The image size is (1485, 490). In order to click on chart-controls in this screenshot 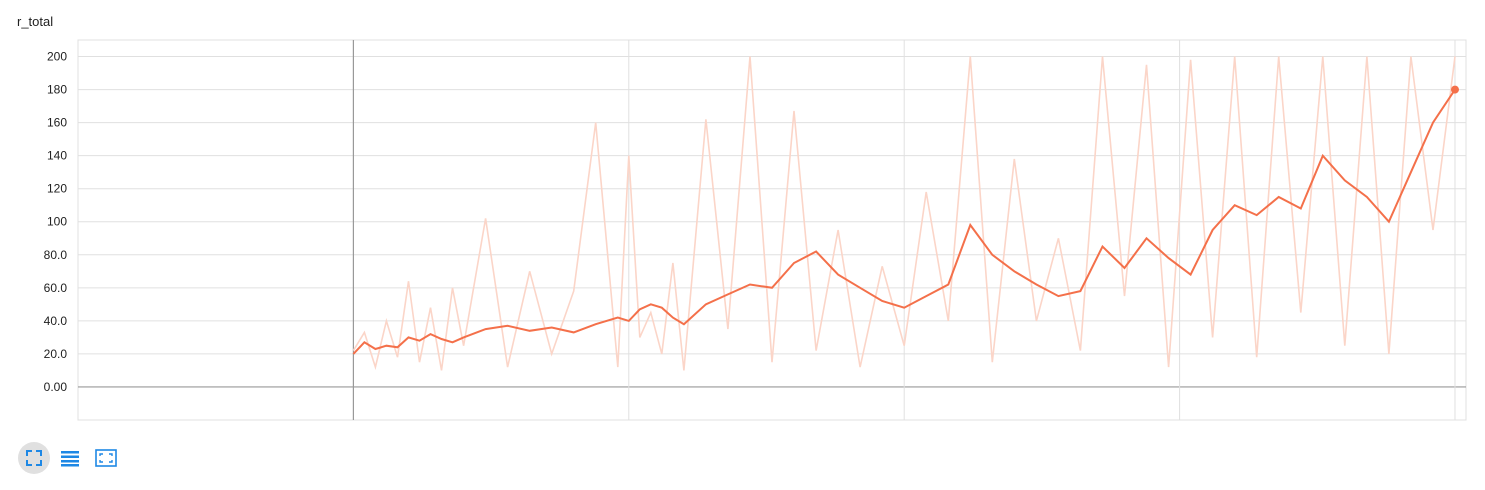, I will do `click(70, 458)`.